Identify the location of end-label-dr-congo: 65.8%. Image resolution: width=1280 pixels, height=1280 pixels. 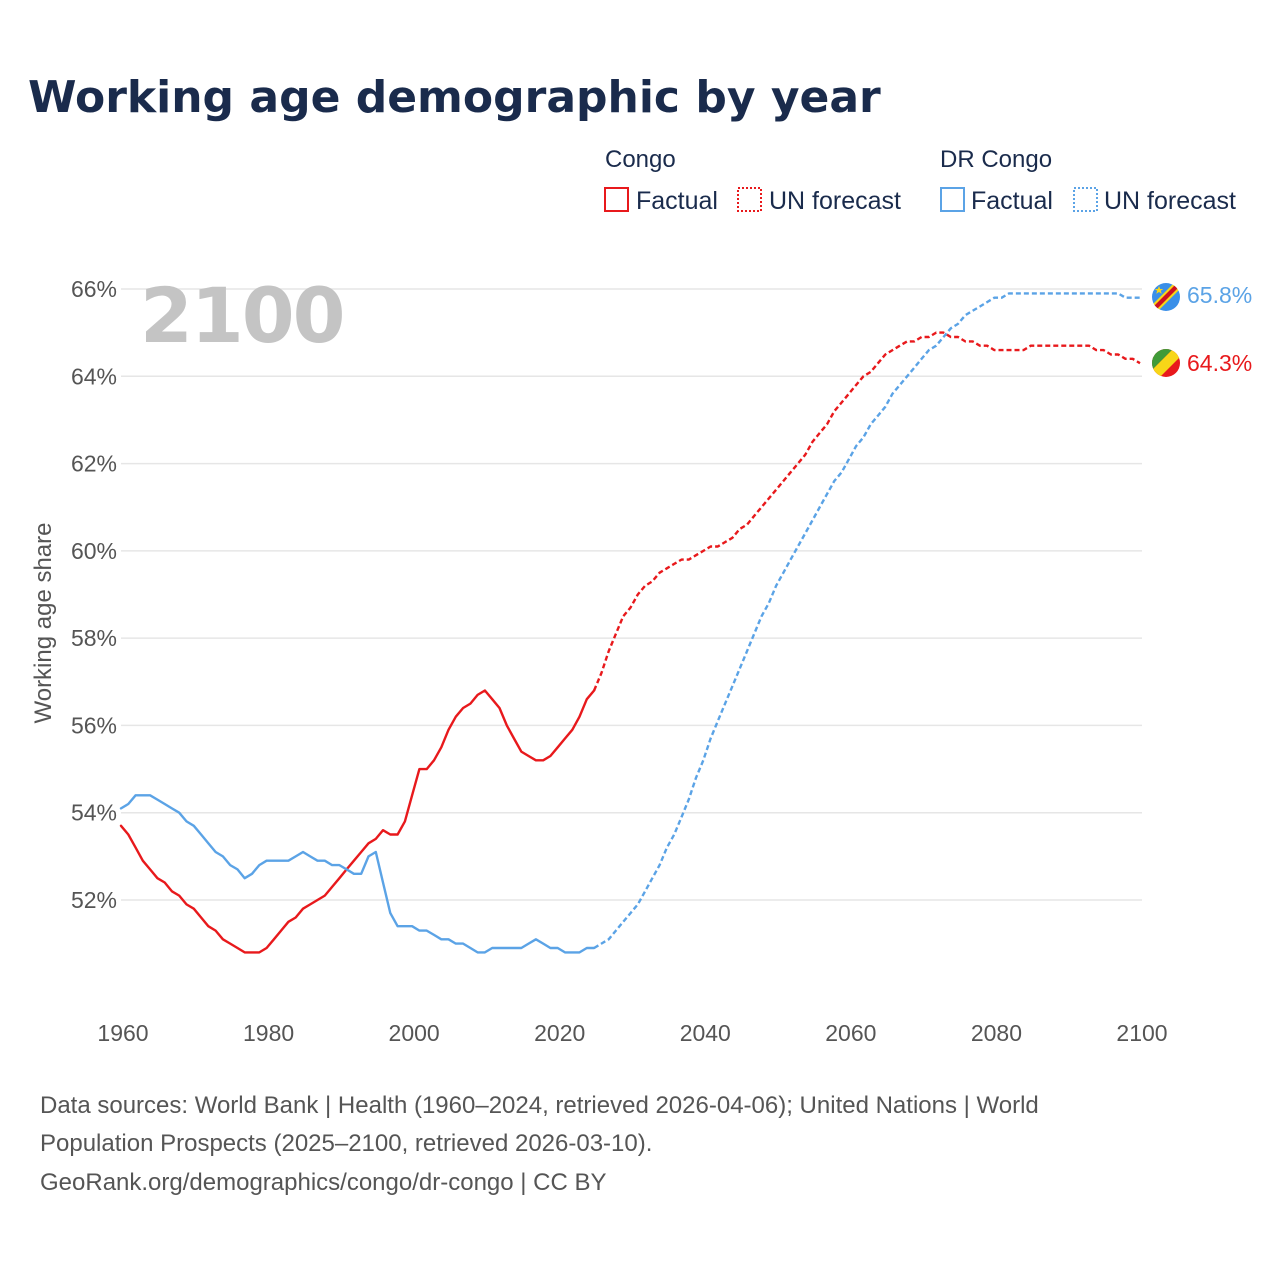
(1219, 295).